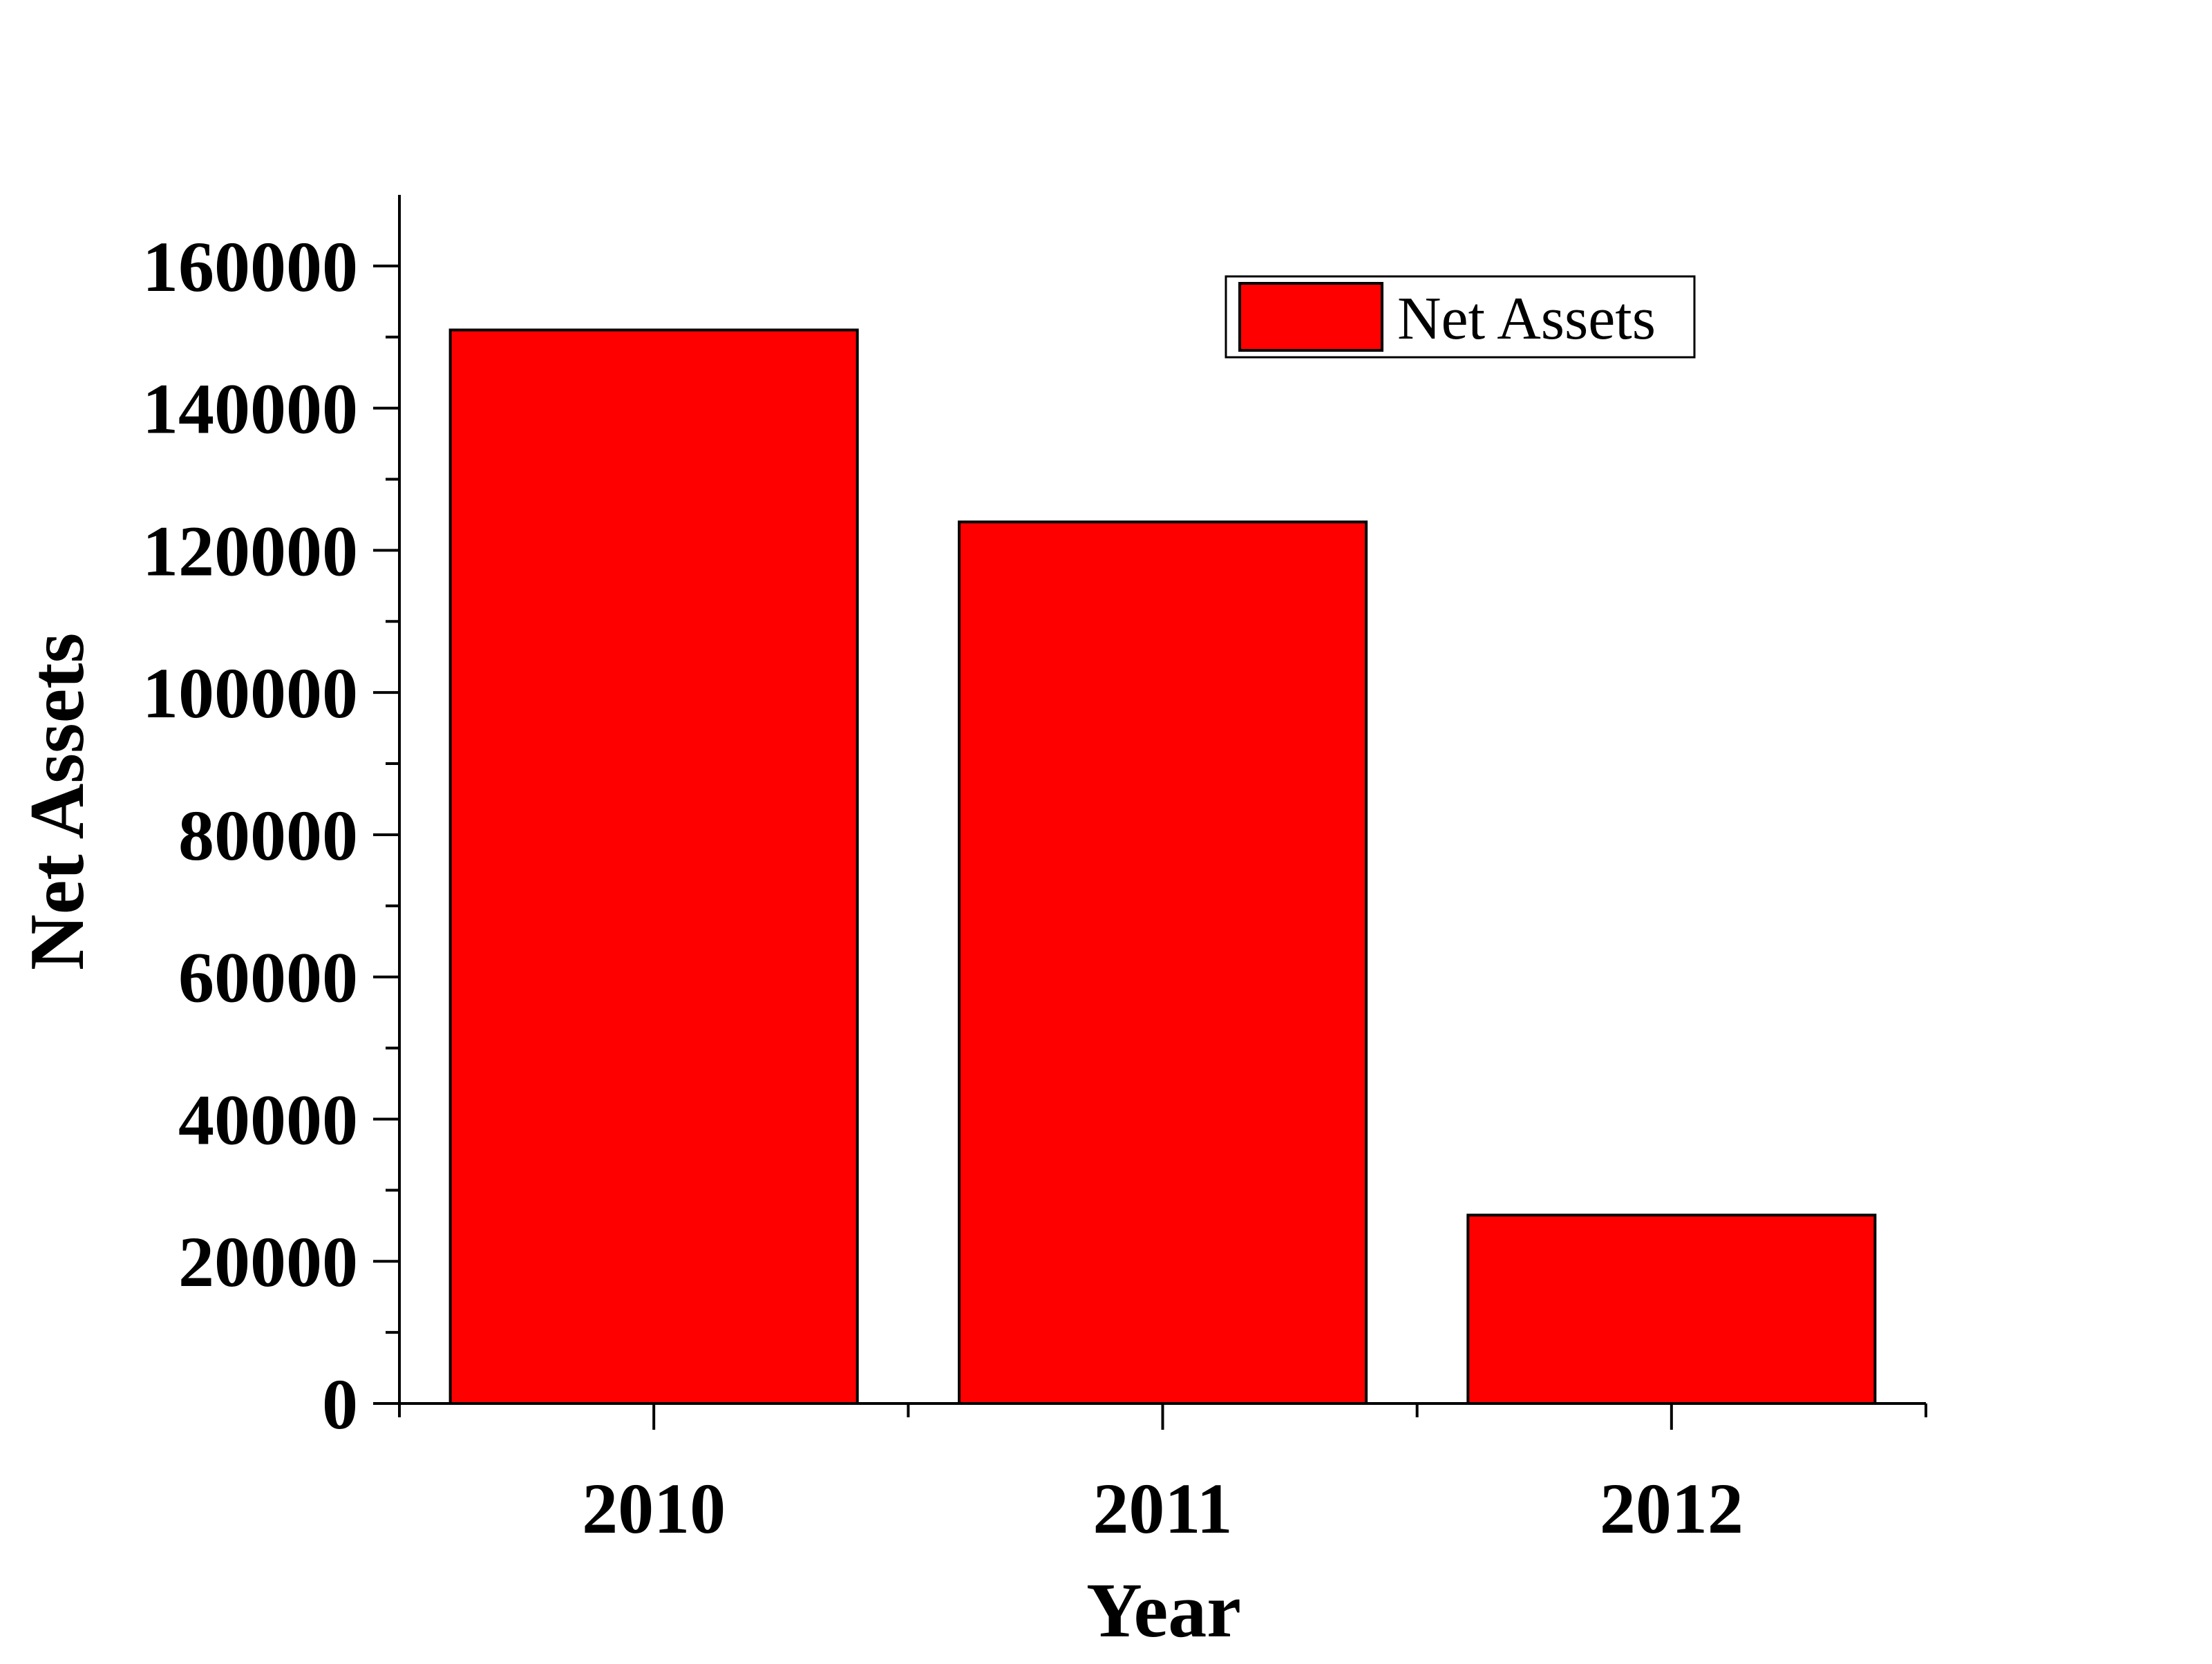 This screenshot has width=2212, height=1664. Describe the element at coordinates (250, 267) in the screenshot. I see `y-tick-label: 160000` at that location.